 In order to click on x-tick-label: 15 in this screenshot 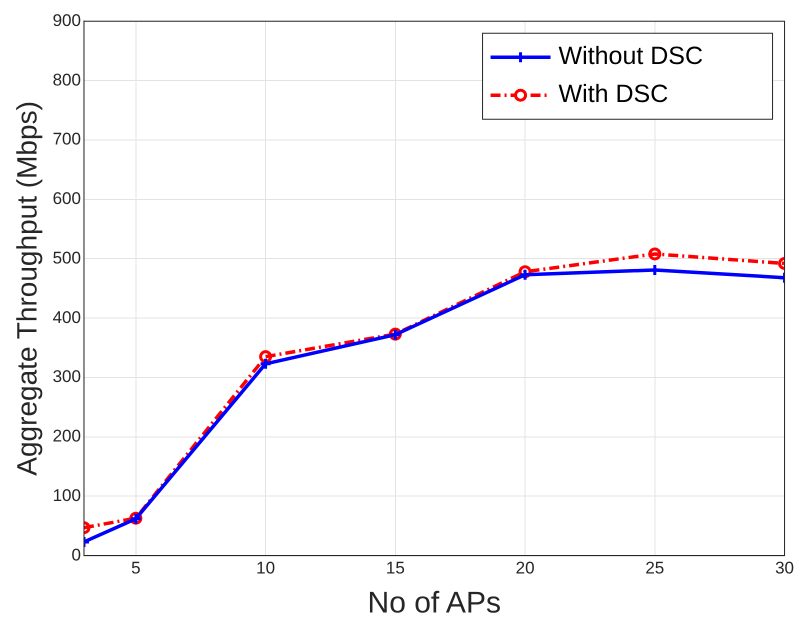, I will do `click(395, 568)`.